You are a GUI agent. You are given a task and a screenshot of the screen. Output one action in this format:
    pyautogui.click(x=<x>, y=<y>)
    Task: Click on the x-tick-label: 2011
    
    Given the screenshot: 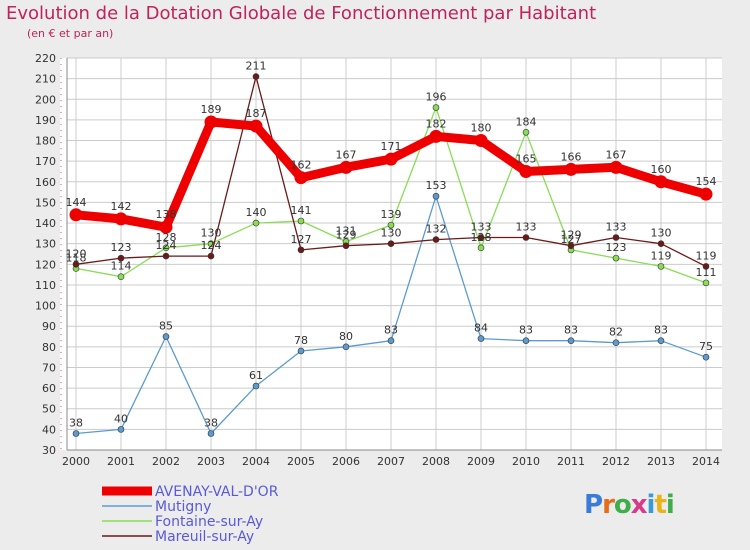 What is the action you would take?
    pyautogui.click(x=571, y=461)
    